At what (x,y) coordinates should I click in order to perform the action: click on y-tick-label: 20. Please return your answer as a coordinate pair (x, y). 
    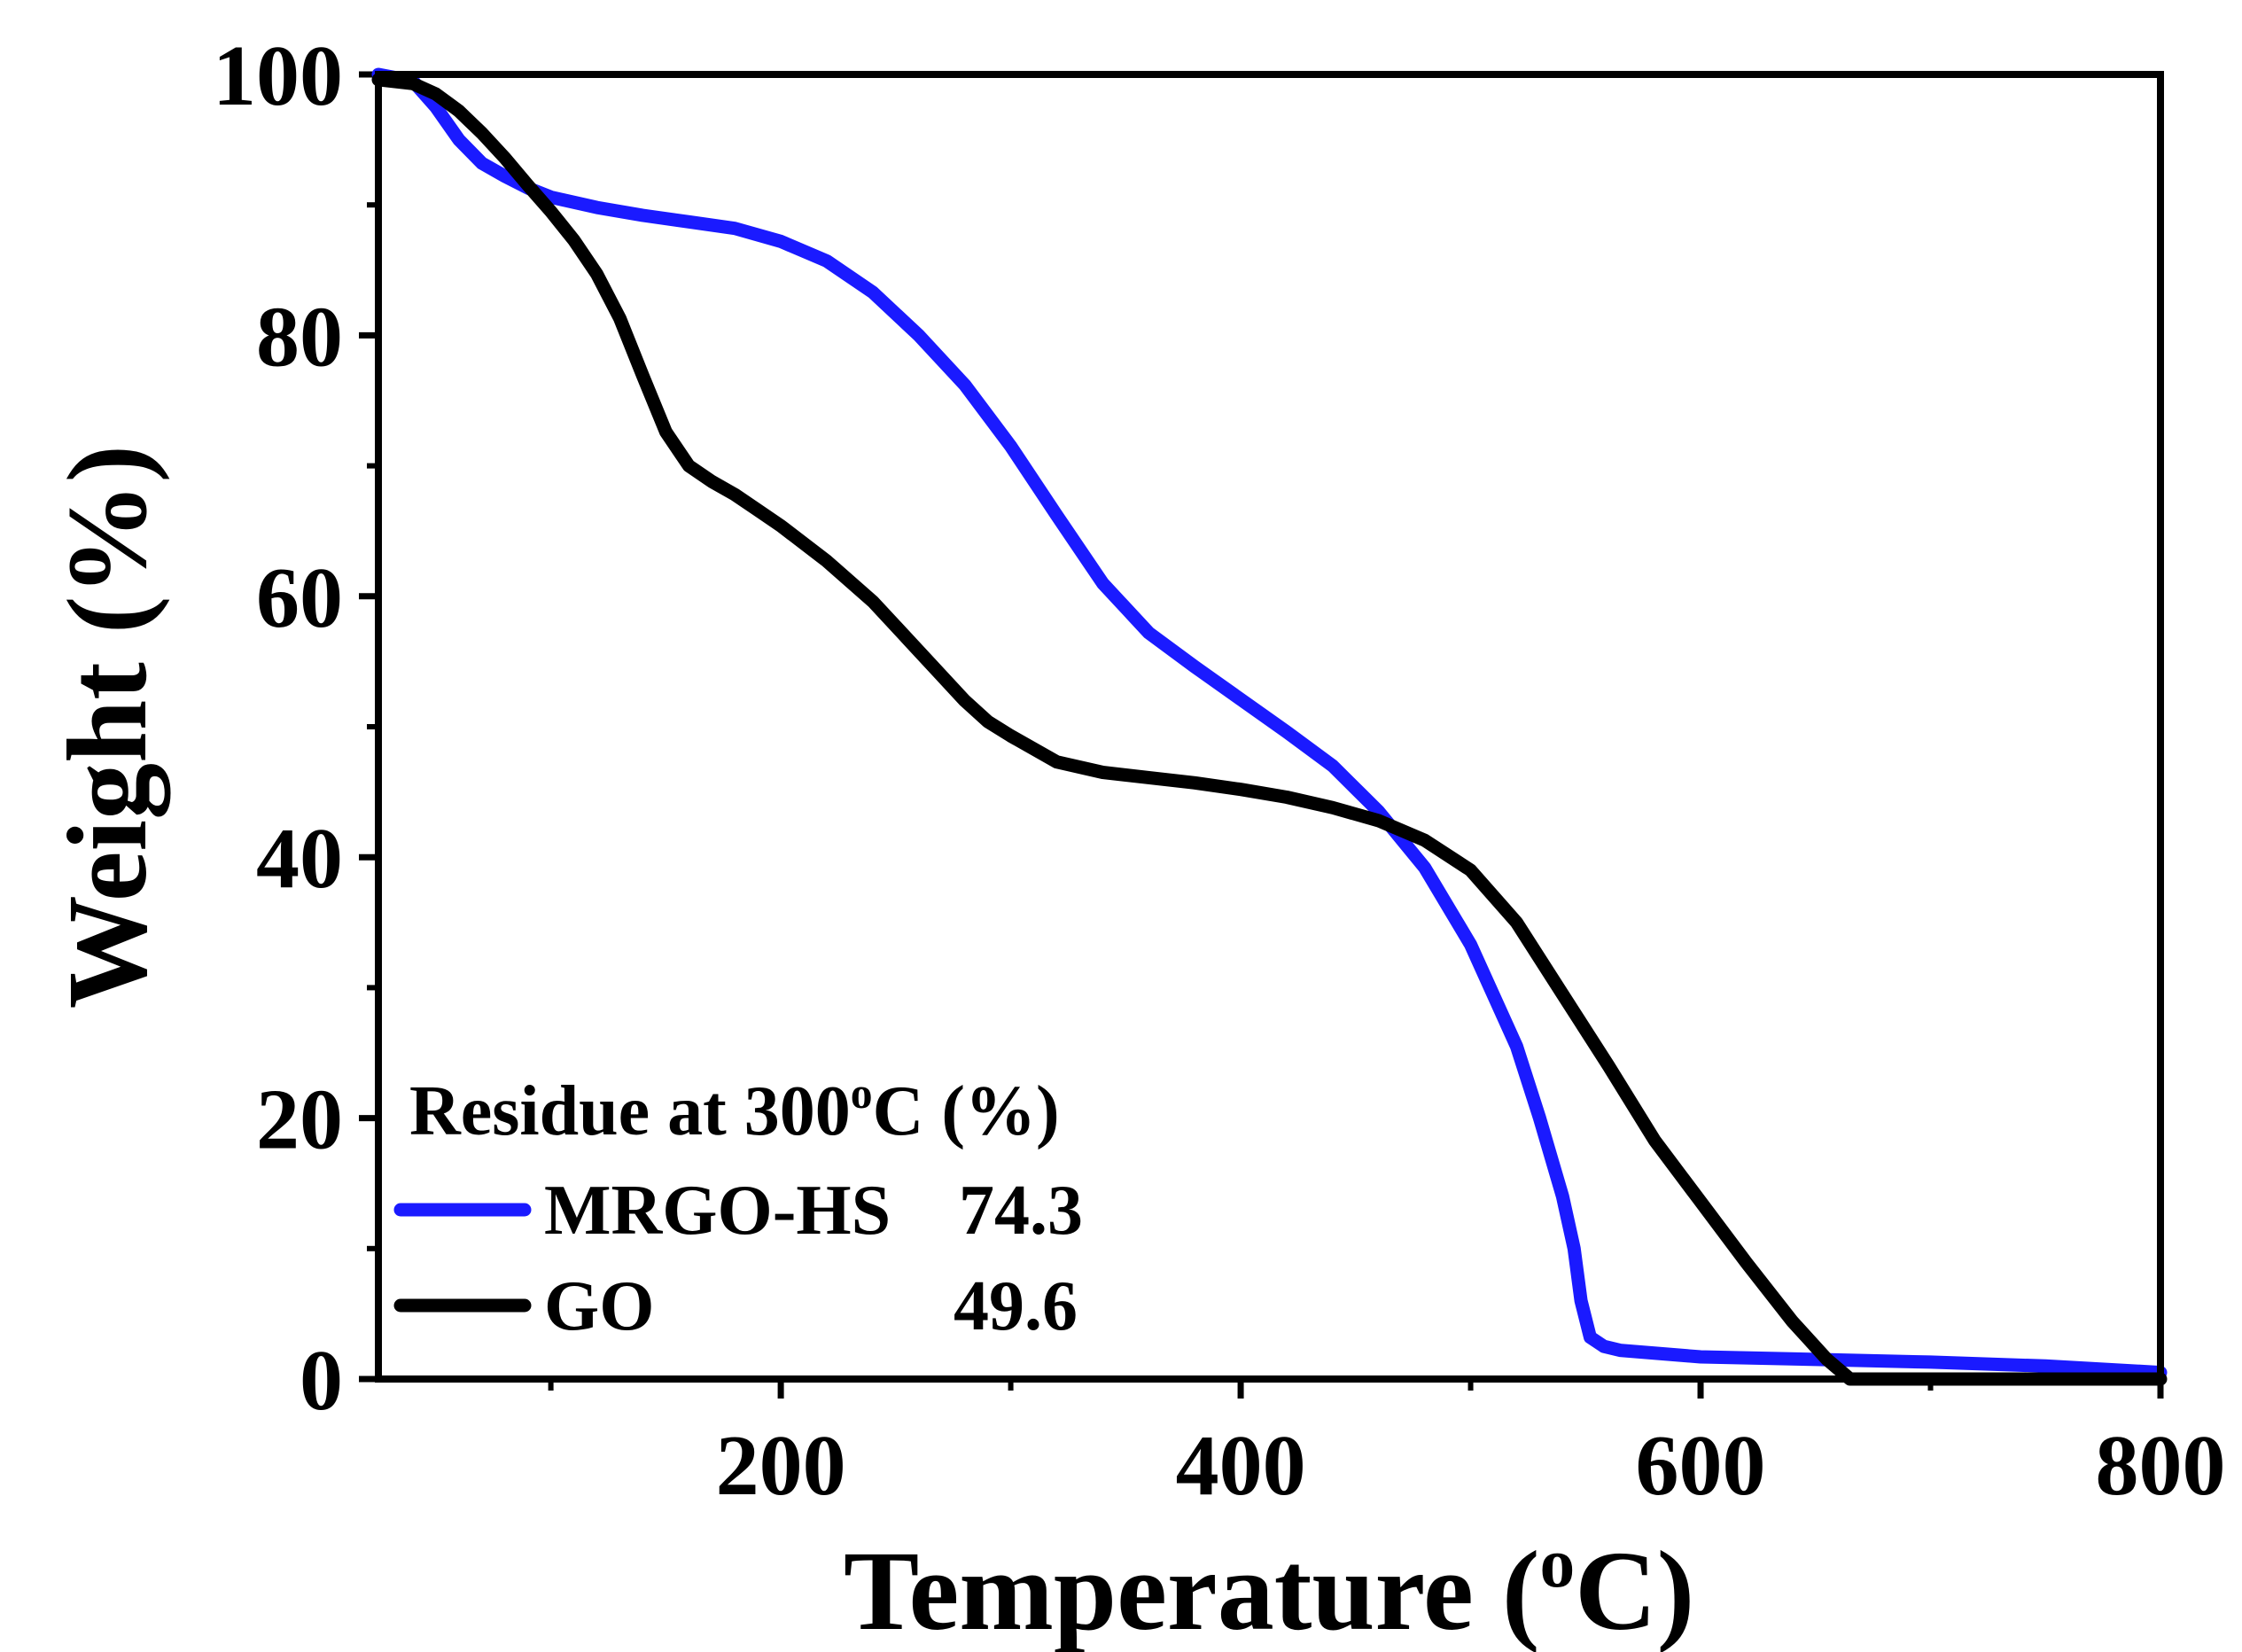
    Looking at the image, I should click on (299, 1120).